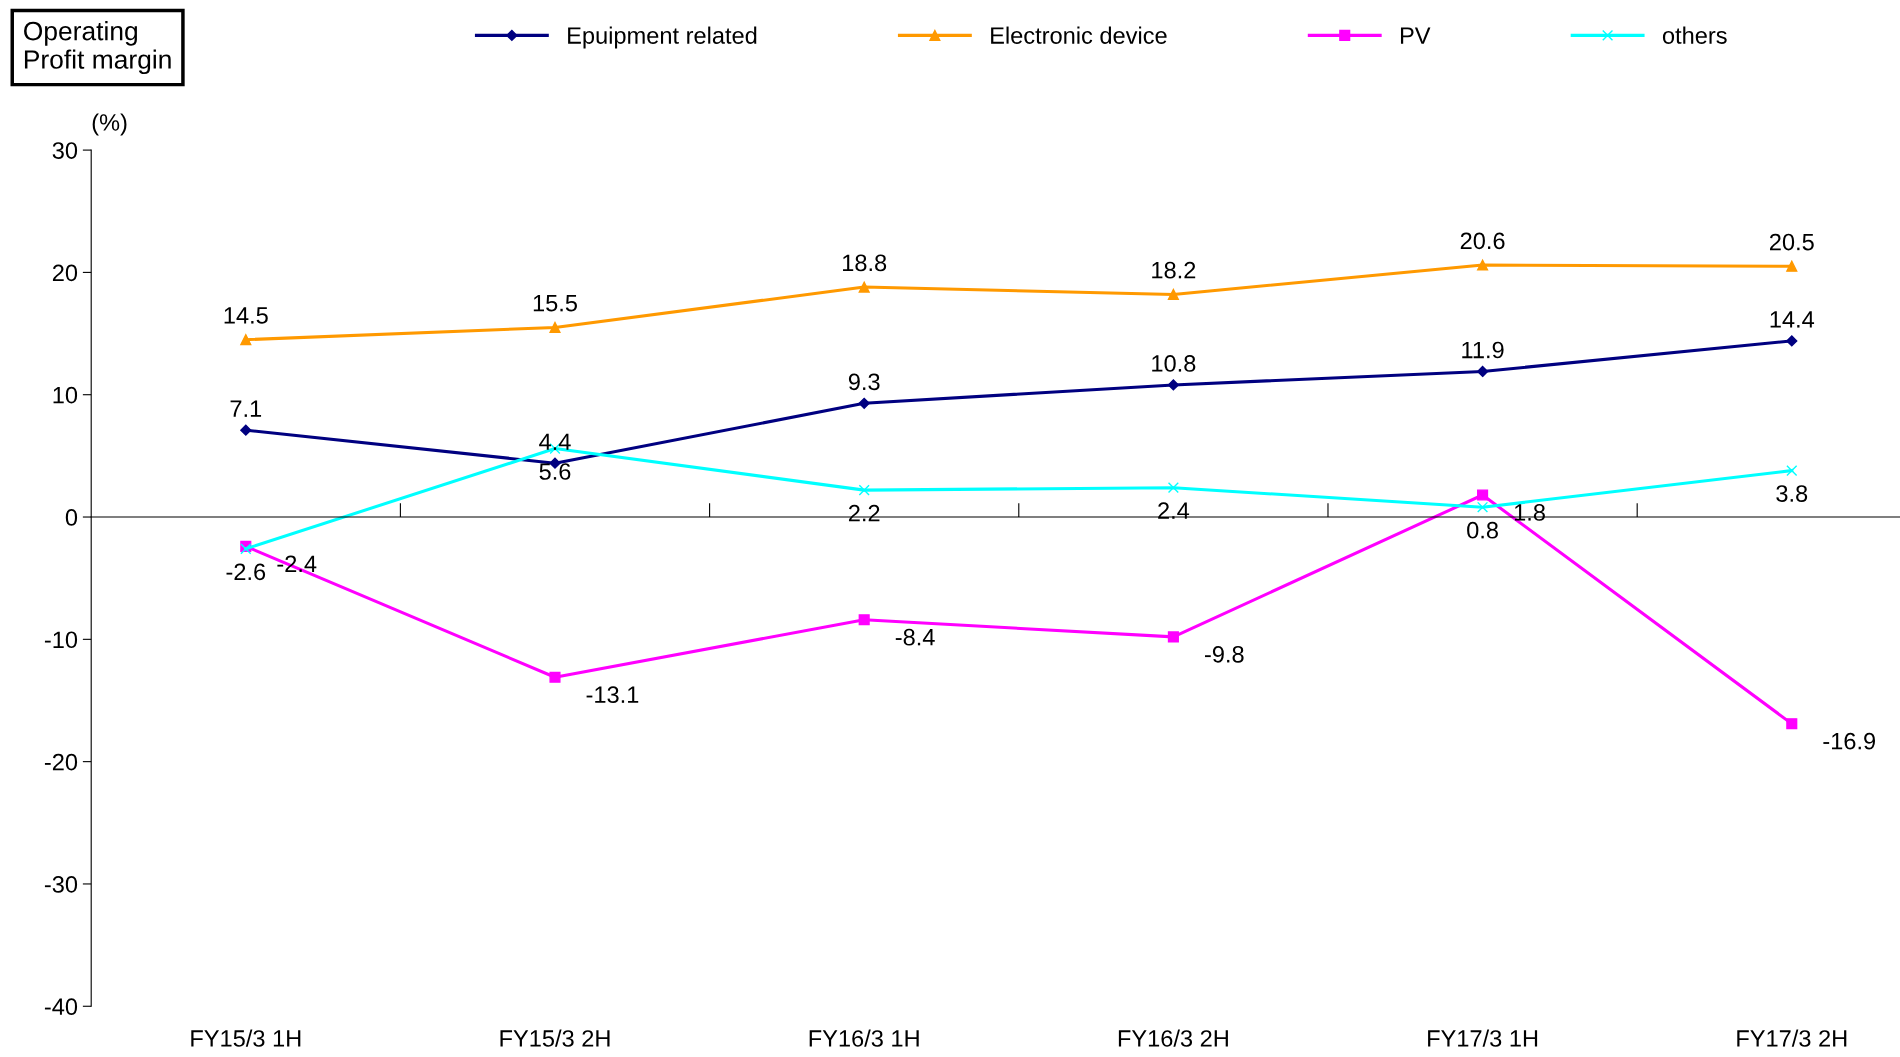 This screenshot has width=1900, height=1057. Describe the element at coordinates (1174, 510) in the screenshot. I see `data-label: 2.4` at that location.